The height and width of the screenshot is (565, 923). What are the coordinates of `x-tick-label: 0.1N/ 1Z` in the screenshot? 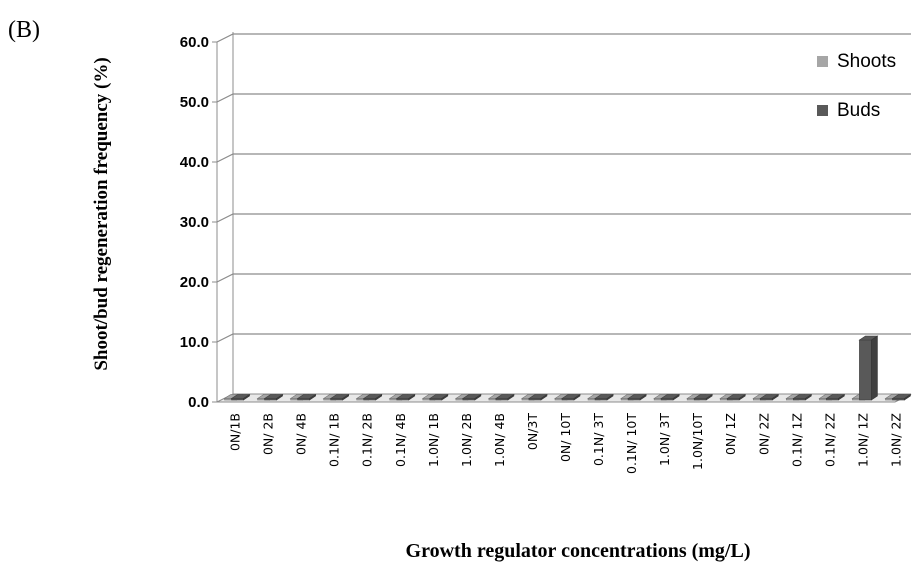 It's located at (796, 440).